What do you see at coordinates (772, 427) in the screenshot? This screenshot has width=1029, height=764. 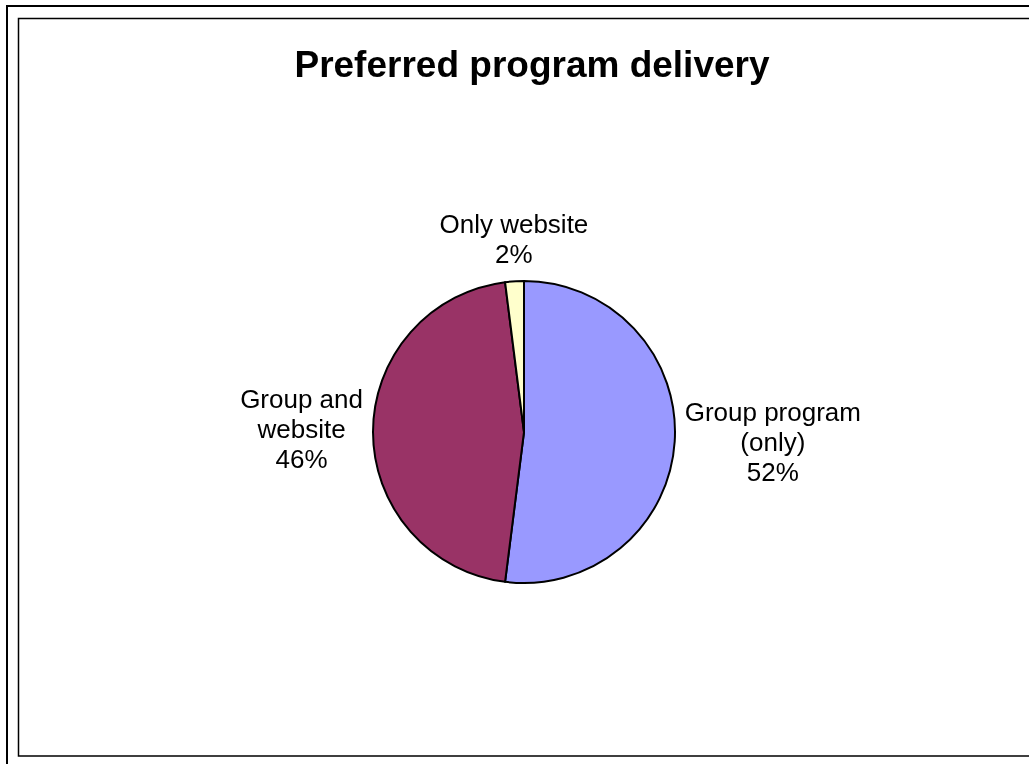 I see `slice-label: Group program (only)` at bounding box center [772, 427].